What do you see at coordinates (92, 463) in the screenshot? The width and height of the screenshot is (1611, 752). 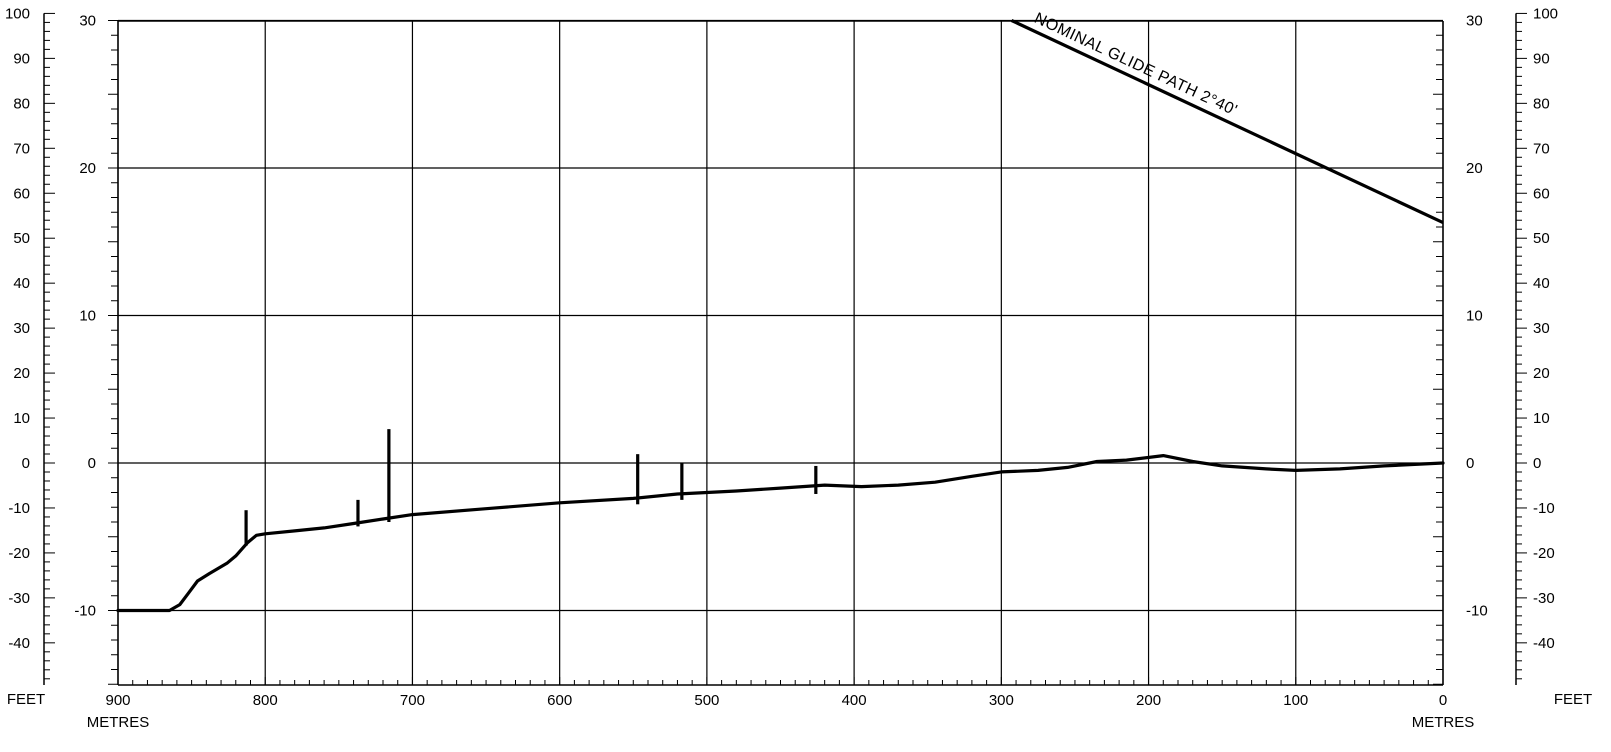 I see `metre-tick-label-left: 0` at bounding box center [92, 463].